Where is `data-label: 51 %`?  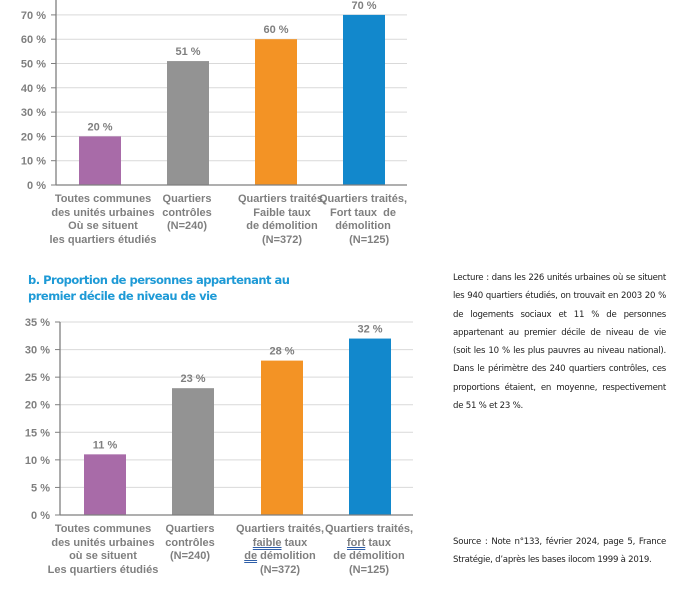
data-label: 51 % is located at coordinates (187, 52).